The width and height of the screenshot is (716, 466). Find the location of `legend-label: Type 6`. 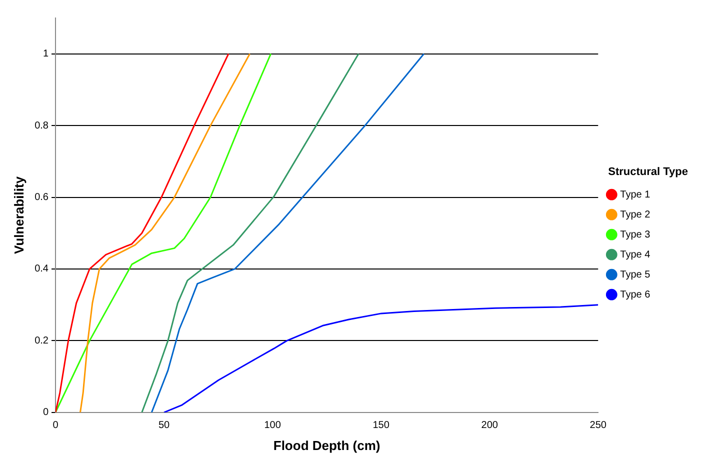

legend-label: Type 6 is located at coordinates (635, 294).